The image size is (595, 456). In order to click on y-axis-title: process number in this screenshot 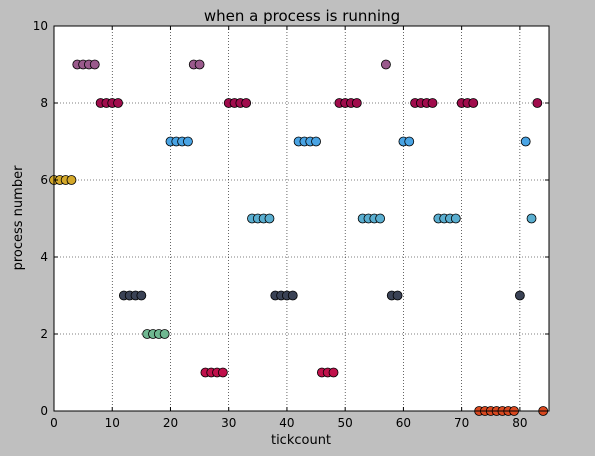, I will do `click(18, 217)`.